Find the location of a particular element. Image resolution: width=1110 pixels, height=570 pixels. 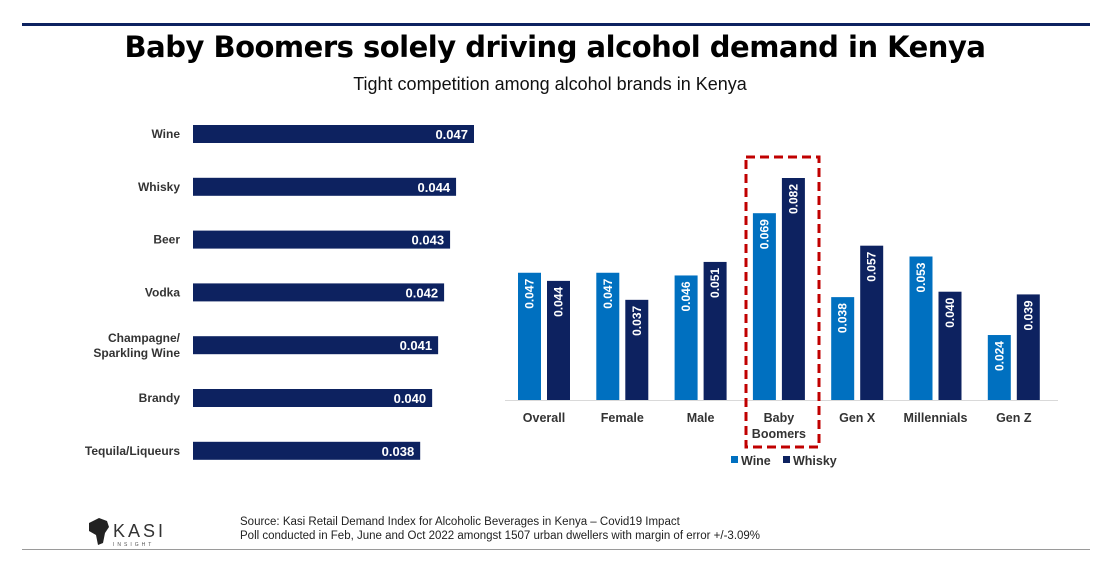

hbar-label-6: 0.038 is located at coordinates (398, 451).